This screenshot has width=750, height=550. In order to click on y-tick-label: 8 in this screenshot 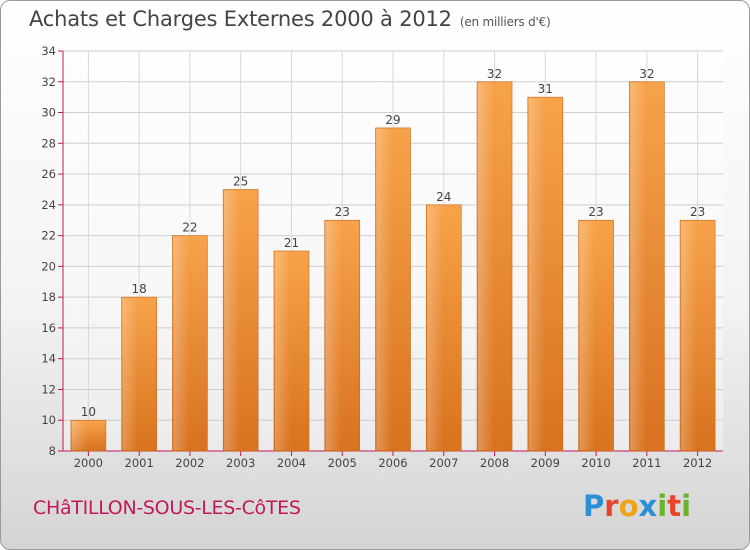, I will do `click(52, 451)`.